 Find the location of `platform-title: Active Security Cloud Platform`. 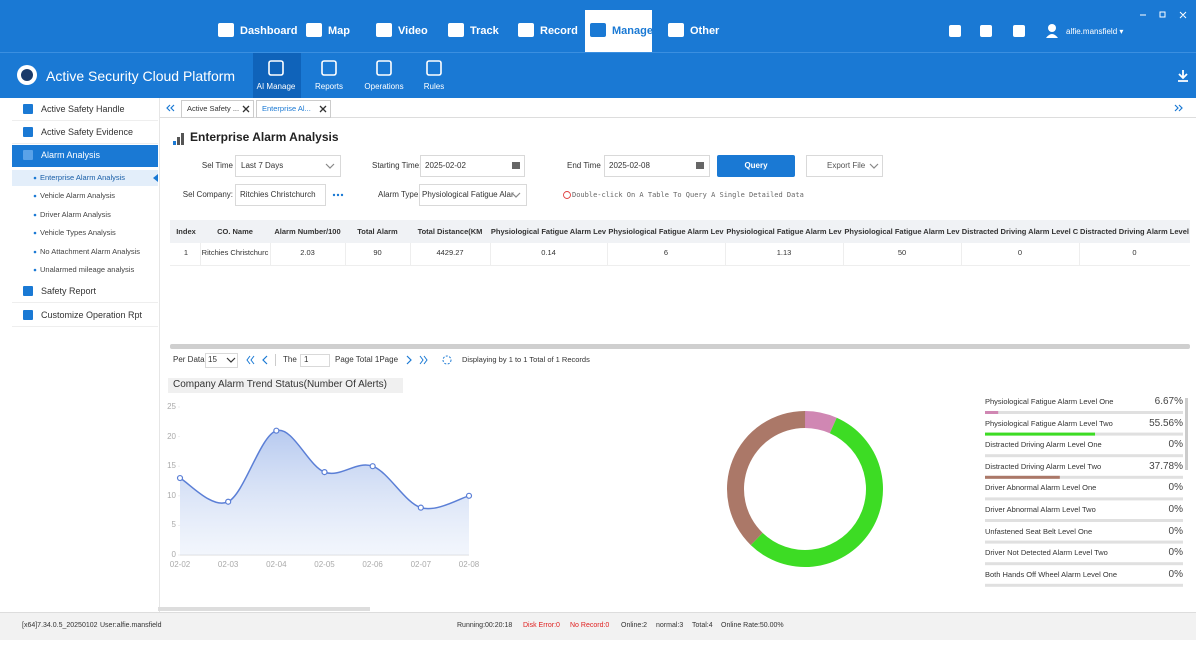

platform-title: Active Security Cloud Platform is located at coordinates (141, 76).